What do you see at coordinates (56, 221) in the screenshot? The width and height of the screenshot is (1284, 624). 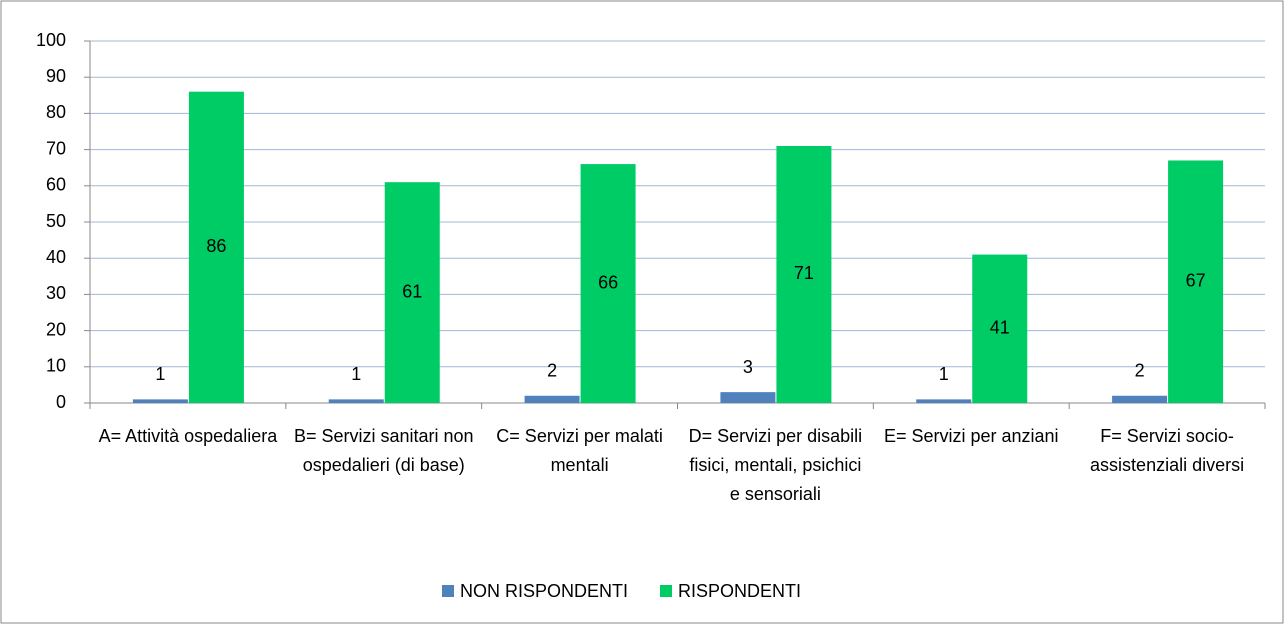 I see `y-tick-label: 50` at bounding box center [56, 221].